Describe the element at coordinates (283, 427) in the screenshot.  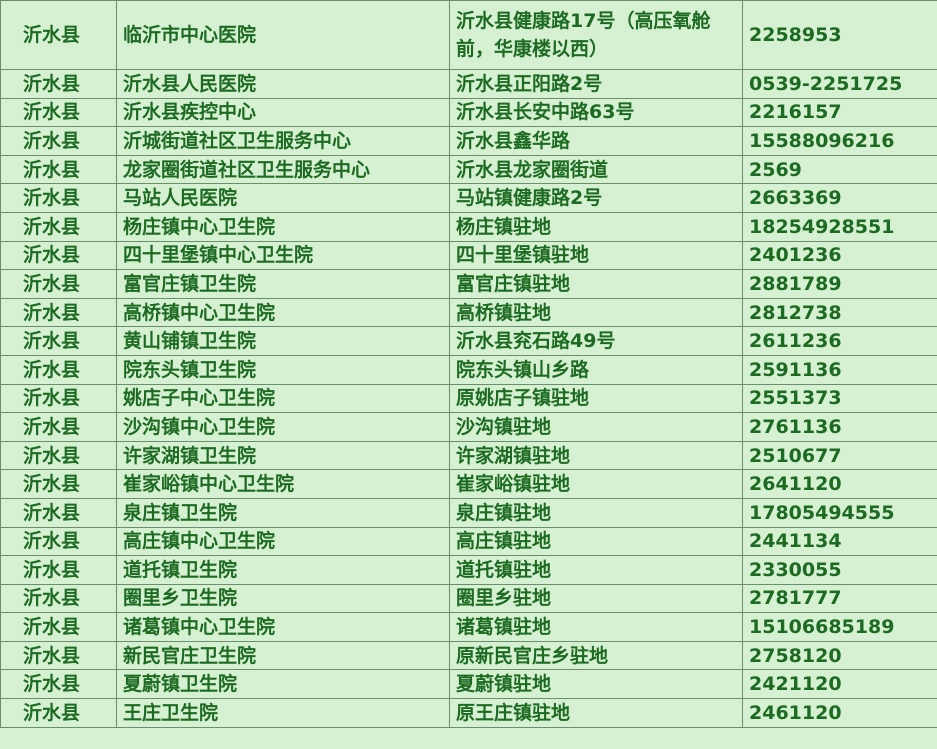
I see `hospital-cell: 沙沟镇中心卫生院` at that location.